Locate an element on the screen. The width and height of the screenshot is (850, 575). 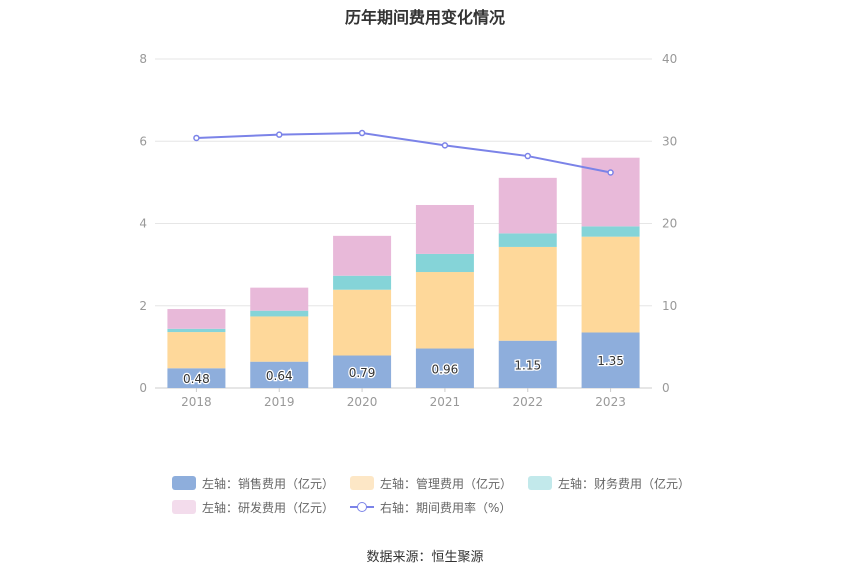
bar-data-label: 1.15 is located at coordinates (527, 365).